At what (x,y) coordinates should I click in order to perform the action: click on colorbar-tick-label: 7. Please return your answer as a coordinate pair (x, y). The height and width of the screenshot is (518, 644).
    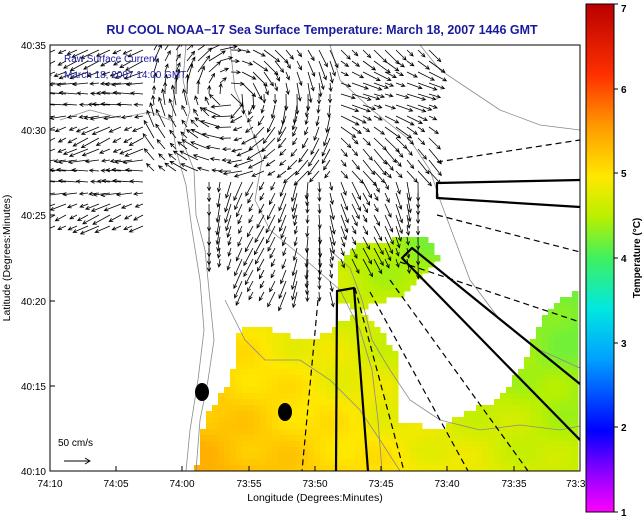
    Looking at the image, I should click on (624, 9).